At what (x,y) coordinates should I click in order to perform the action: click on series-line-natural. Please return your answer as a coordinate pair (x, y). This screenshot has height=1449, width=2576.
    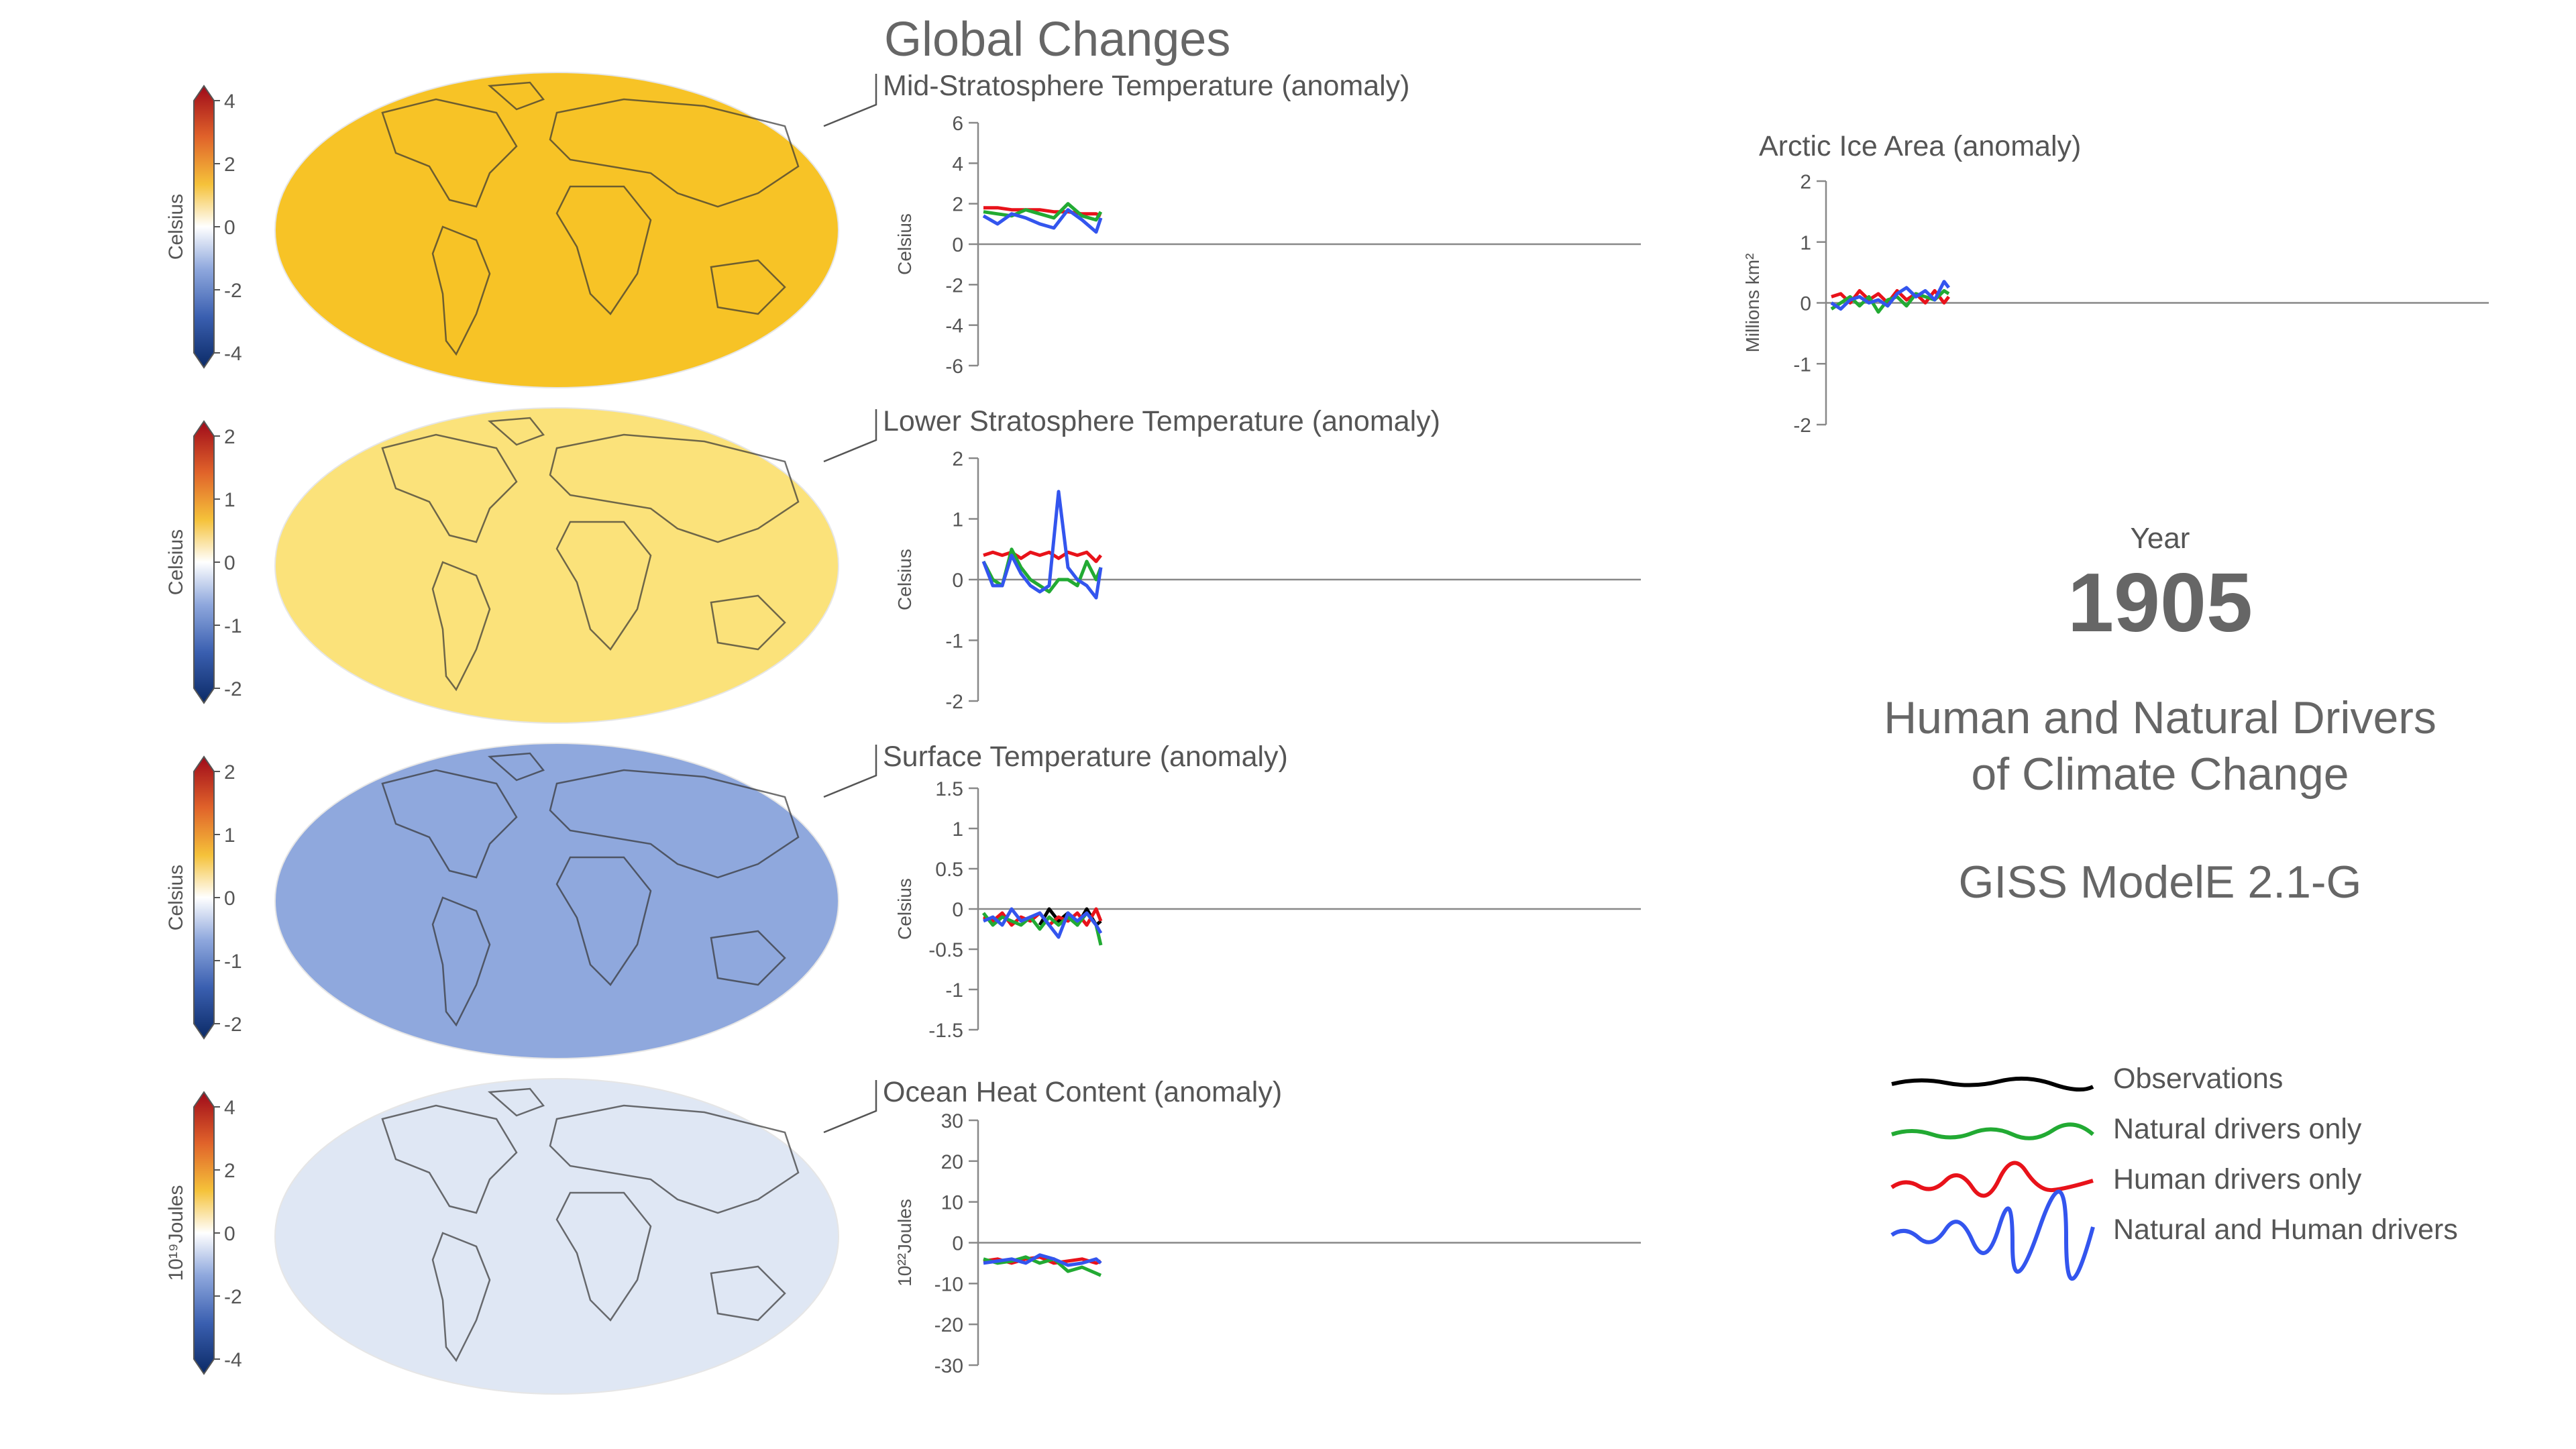
    Looking at the image, I should click on (1890, 301).